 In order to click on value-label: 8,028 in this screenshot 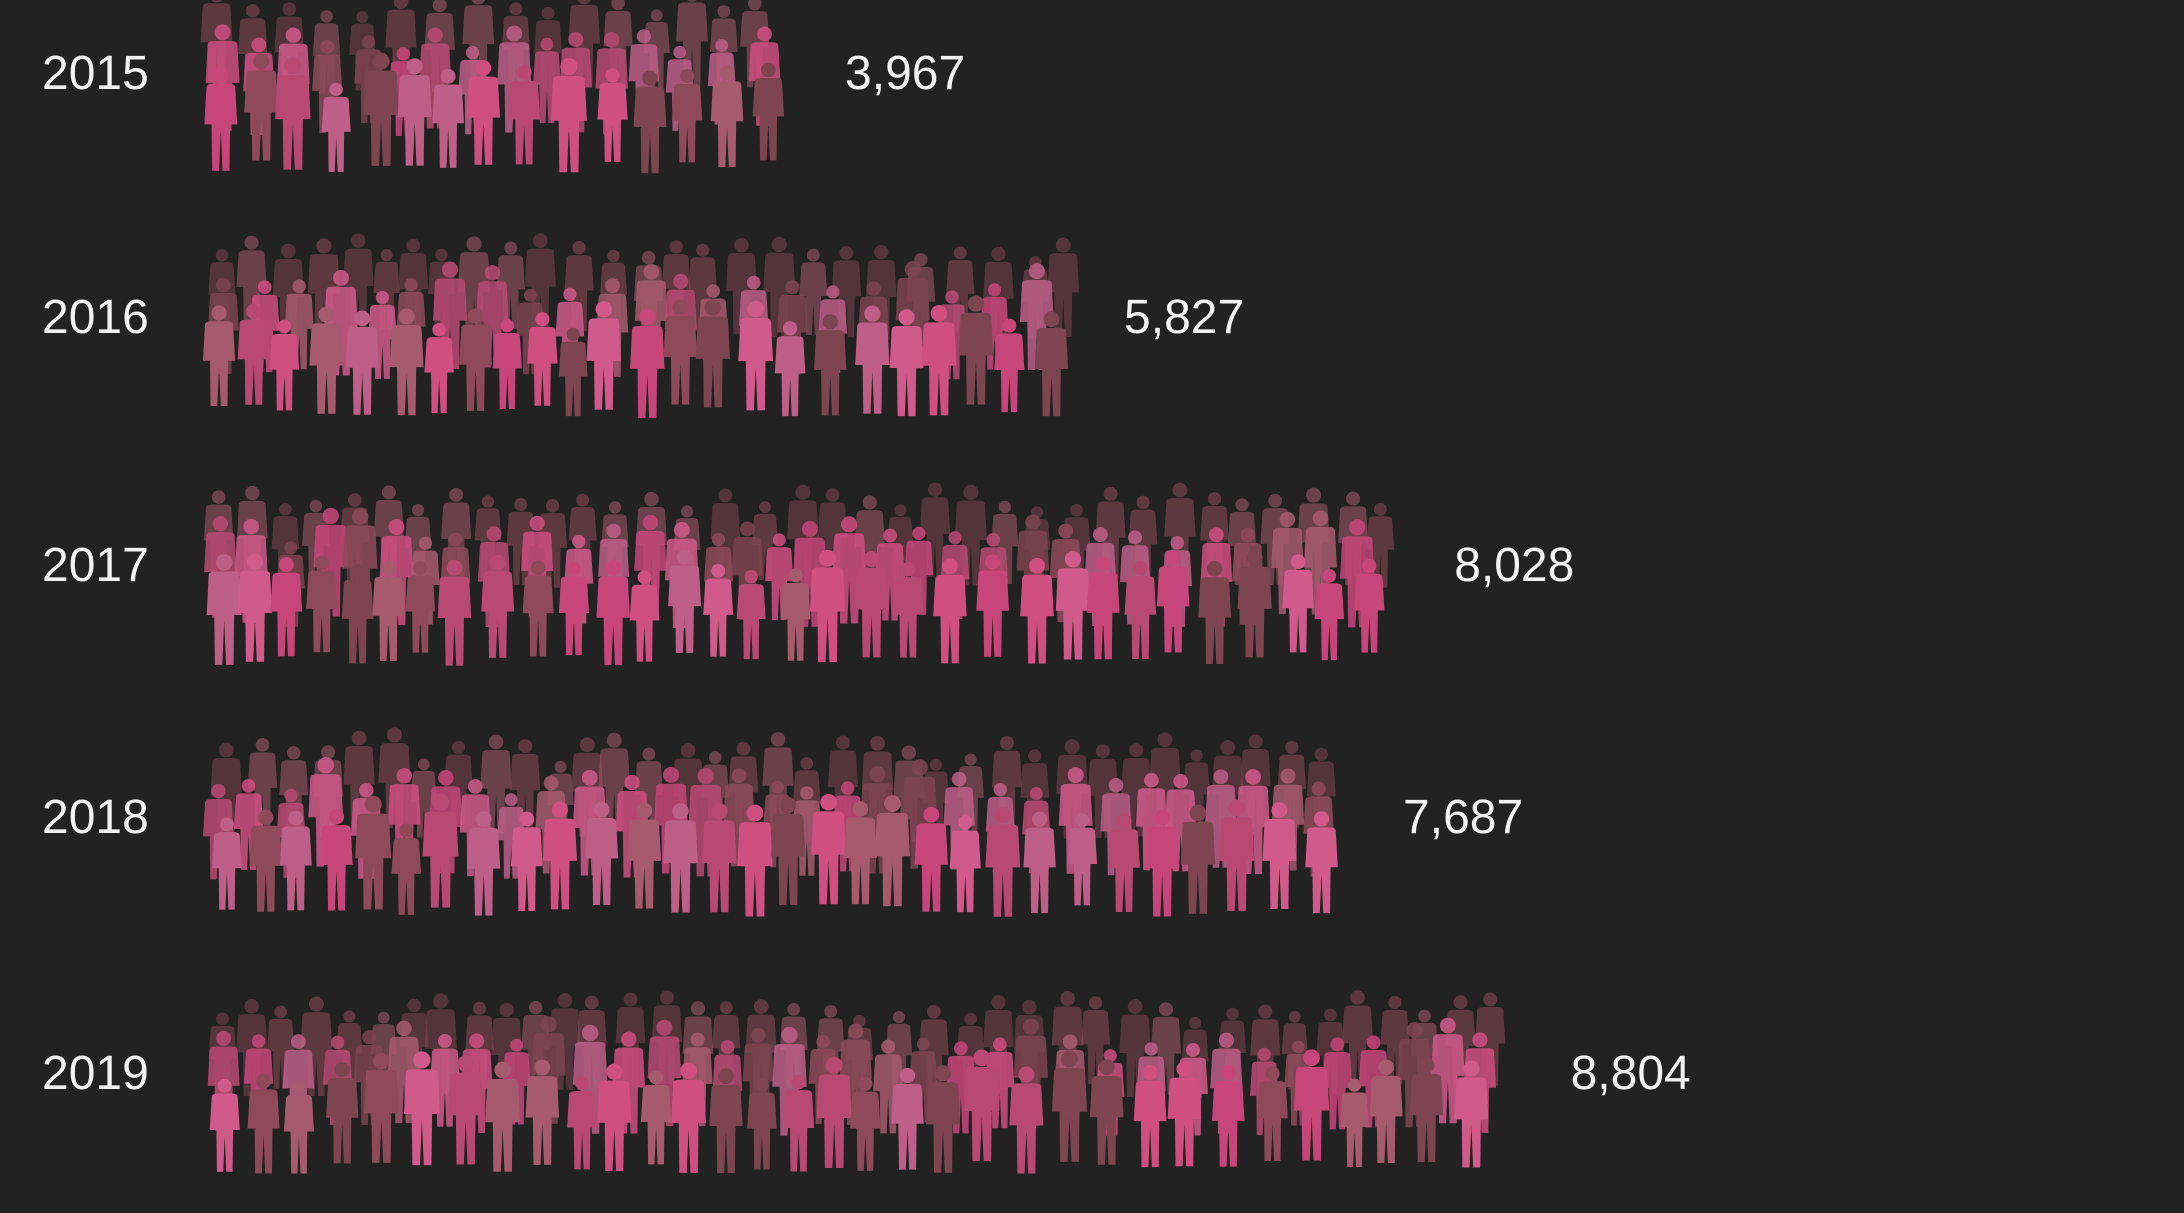, I will do `click(1514, 565)`.